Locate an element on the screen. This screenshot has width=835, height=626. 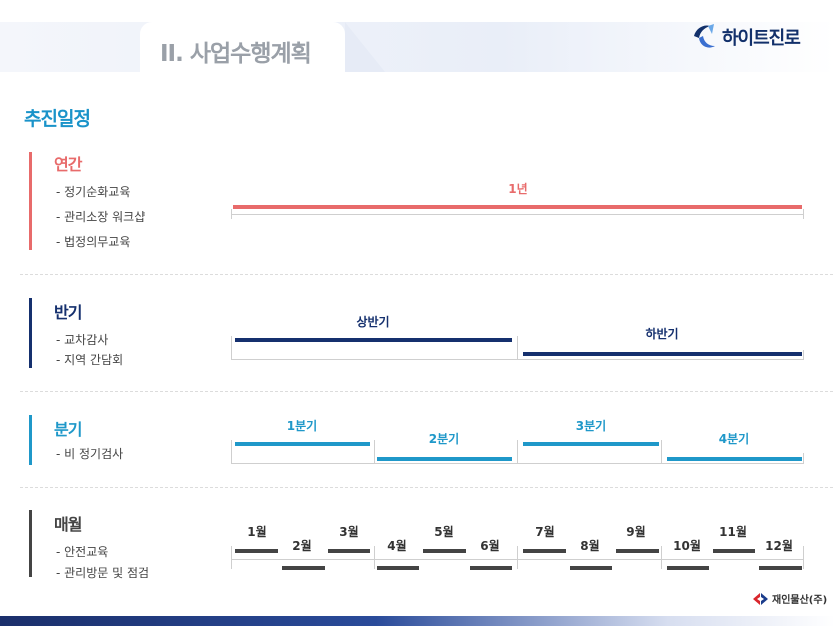
annual-item: - 관리소장 워크샵 is located at coordinates (101, 217).